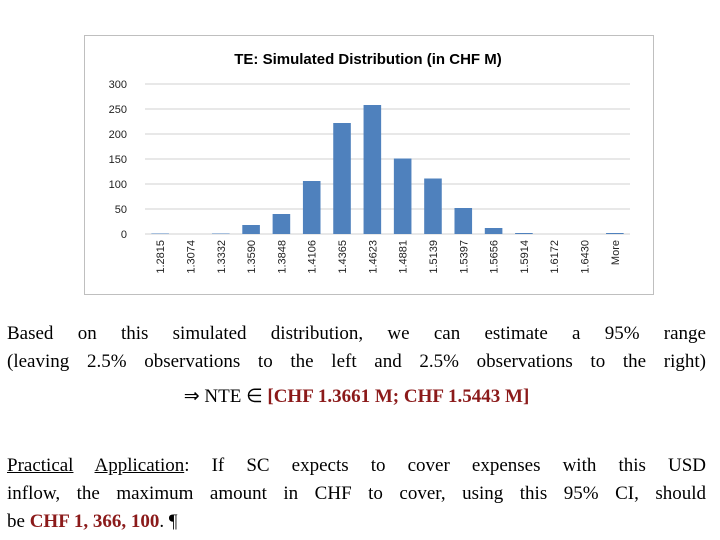 This screenshot has height=540, width=720. I want to click on bar-1.4365, so click(342, 178).